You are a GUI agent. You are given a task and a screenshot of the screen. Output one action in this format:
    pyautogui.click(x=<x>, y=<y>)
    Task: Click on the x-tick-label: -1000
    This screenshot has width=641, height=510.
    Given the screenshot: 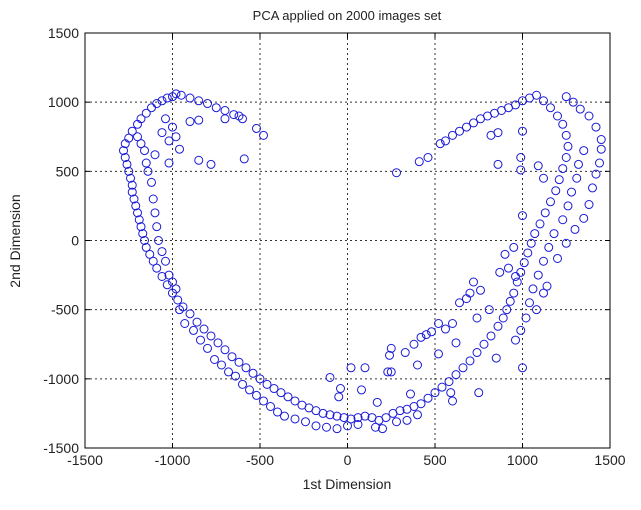 What is the action you would take?
    pyautogui.click(x=173, y=460)
    